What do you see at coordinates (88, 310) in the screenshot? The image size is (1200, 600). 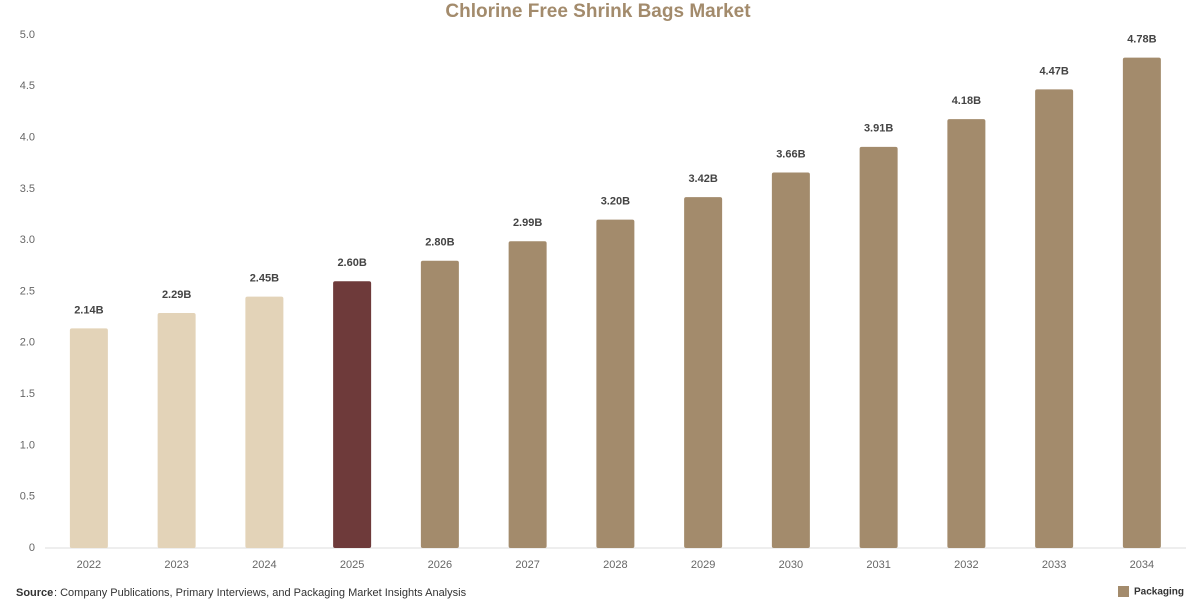 I see `value-label: 2.14B` at bounding box center [88, 310].